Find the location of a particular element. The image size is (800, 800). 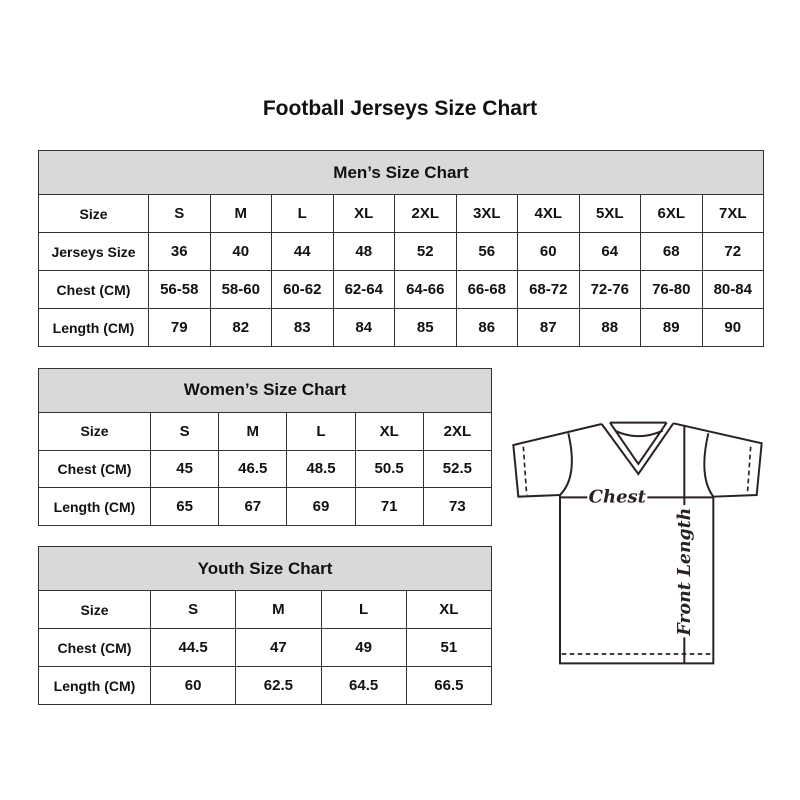

table-cell: 4XL is located at coordinates (548, 214).